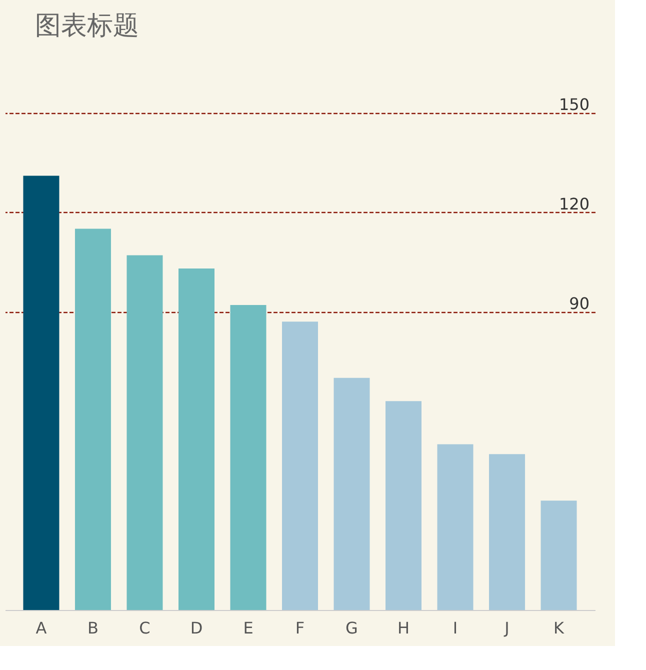 The height and width of the screenshot is (670, 646). I want to click on x-tick-label: K, so click(559, 628).